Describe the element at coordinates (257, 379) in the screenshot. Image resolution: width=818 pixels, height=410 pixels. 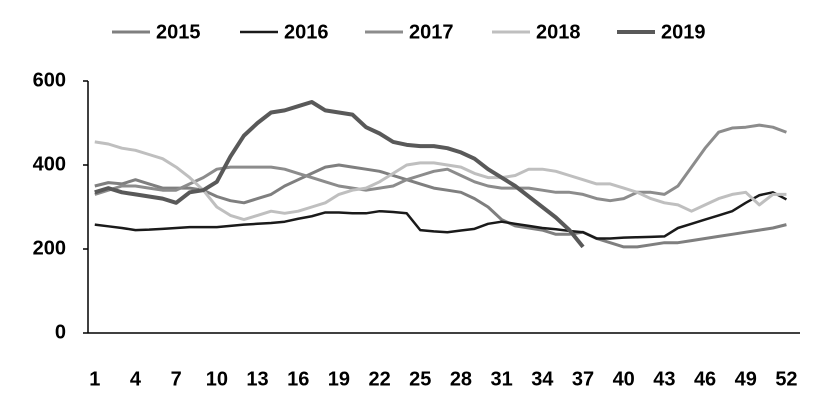
I see `x-tick-label: 13` at that location.